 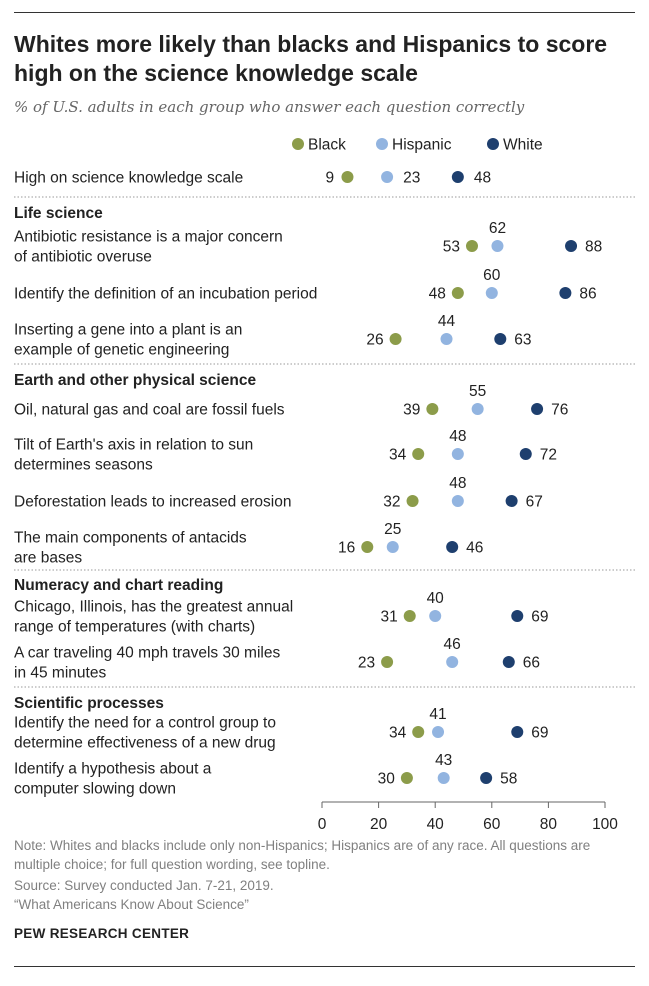 I want to click on group-header: Numeracy and chart reading, so click(x=118, y=585).